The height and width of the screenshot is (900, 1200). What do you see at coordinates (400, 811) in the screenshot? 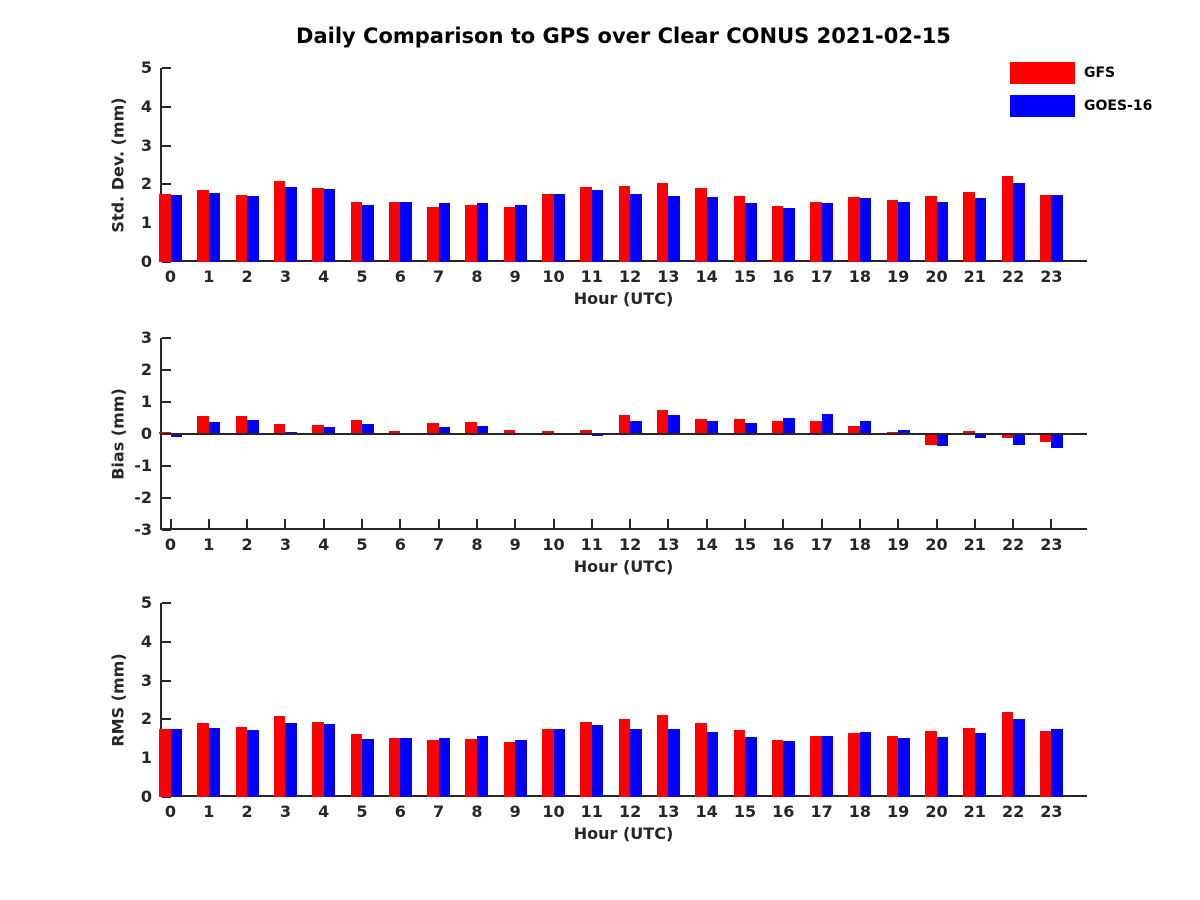
I see `x-tick-label: 6` at bounding box center [400, 811].